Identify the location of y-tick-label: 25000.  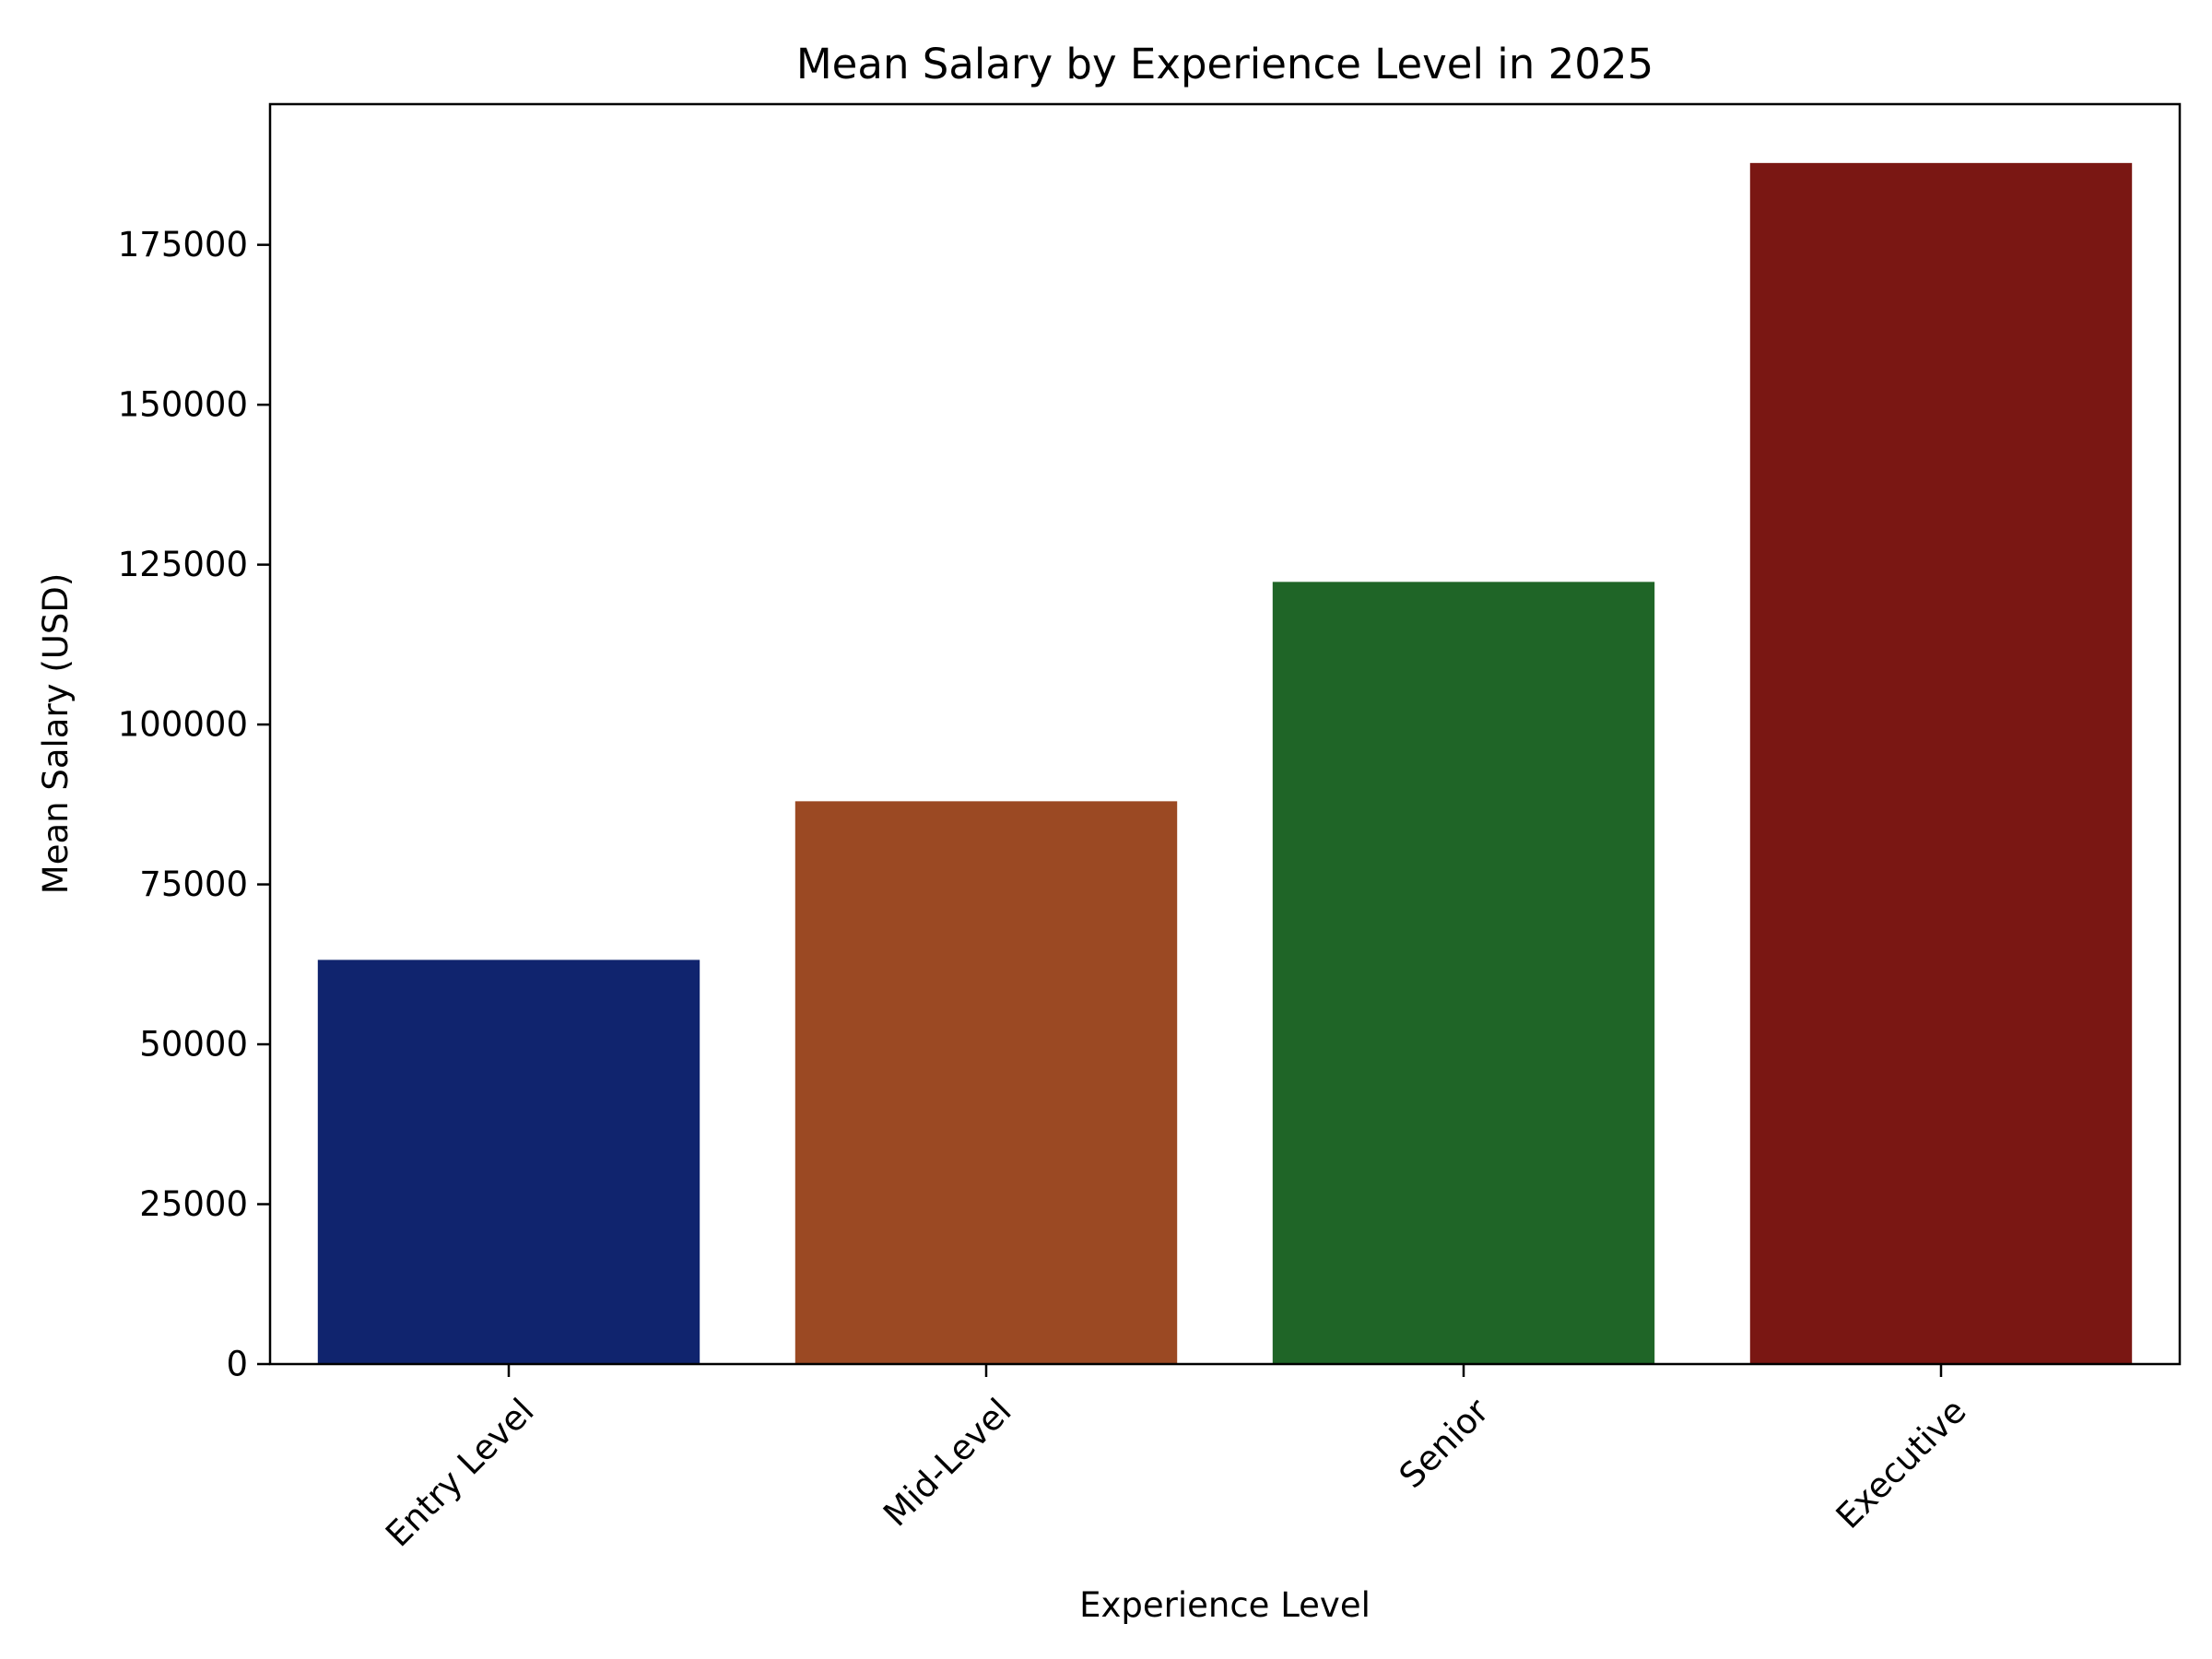
(193, 1204).